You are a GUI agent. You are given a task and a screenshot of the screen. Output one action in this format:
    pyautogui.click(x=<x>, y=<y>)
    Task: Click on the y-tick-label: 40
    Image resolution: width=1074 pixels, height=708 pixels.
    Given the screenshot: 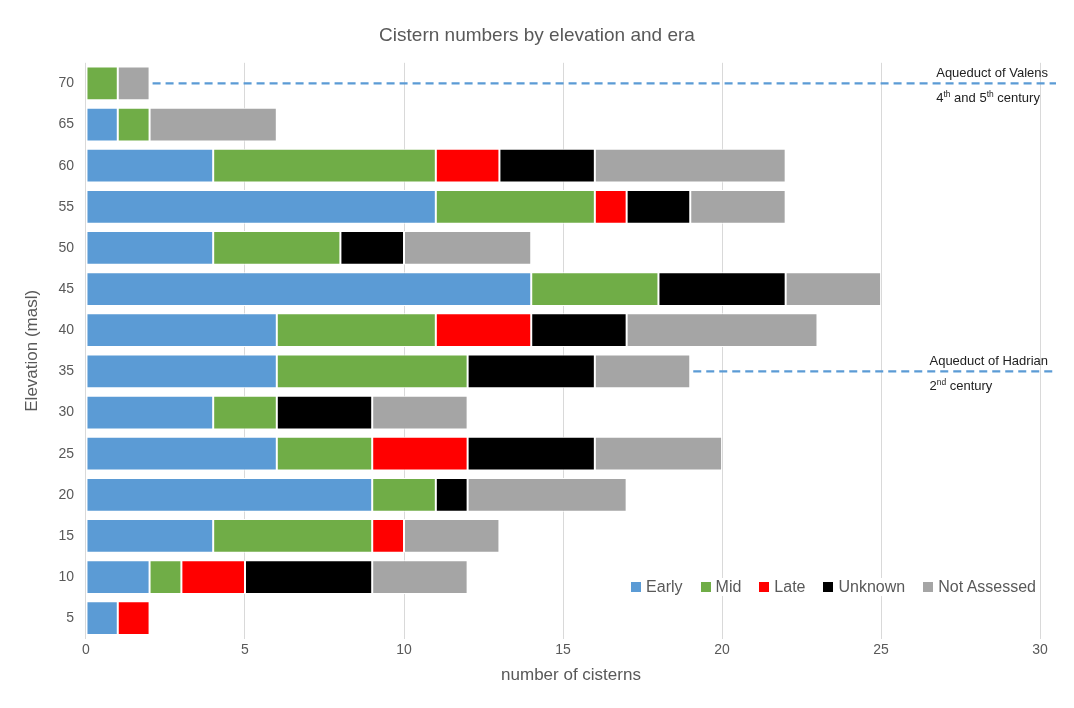 What is the action you would take?
    pyautogui.click(x=66, y=329)
    